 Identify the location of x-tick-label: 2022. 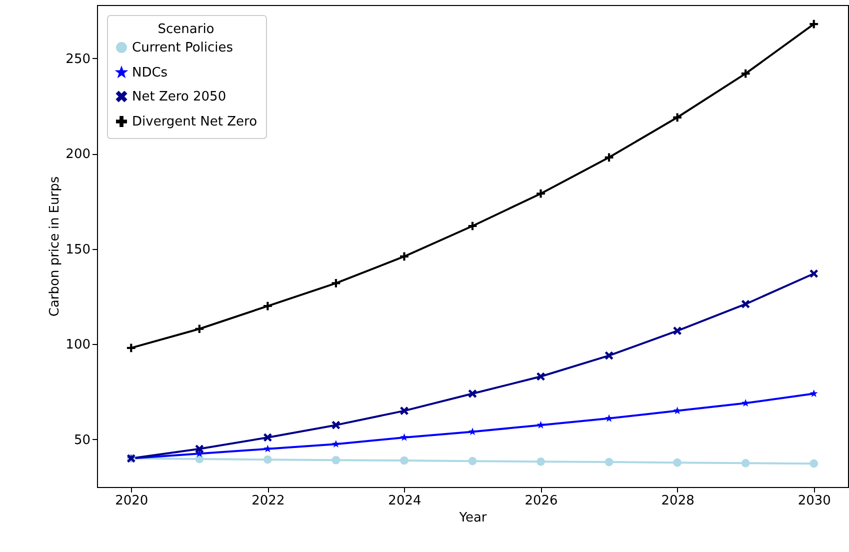
(268, 501).